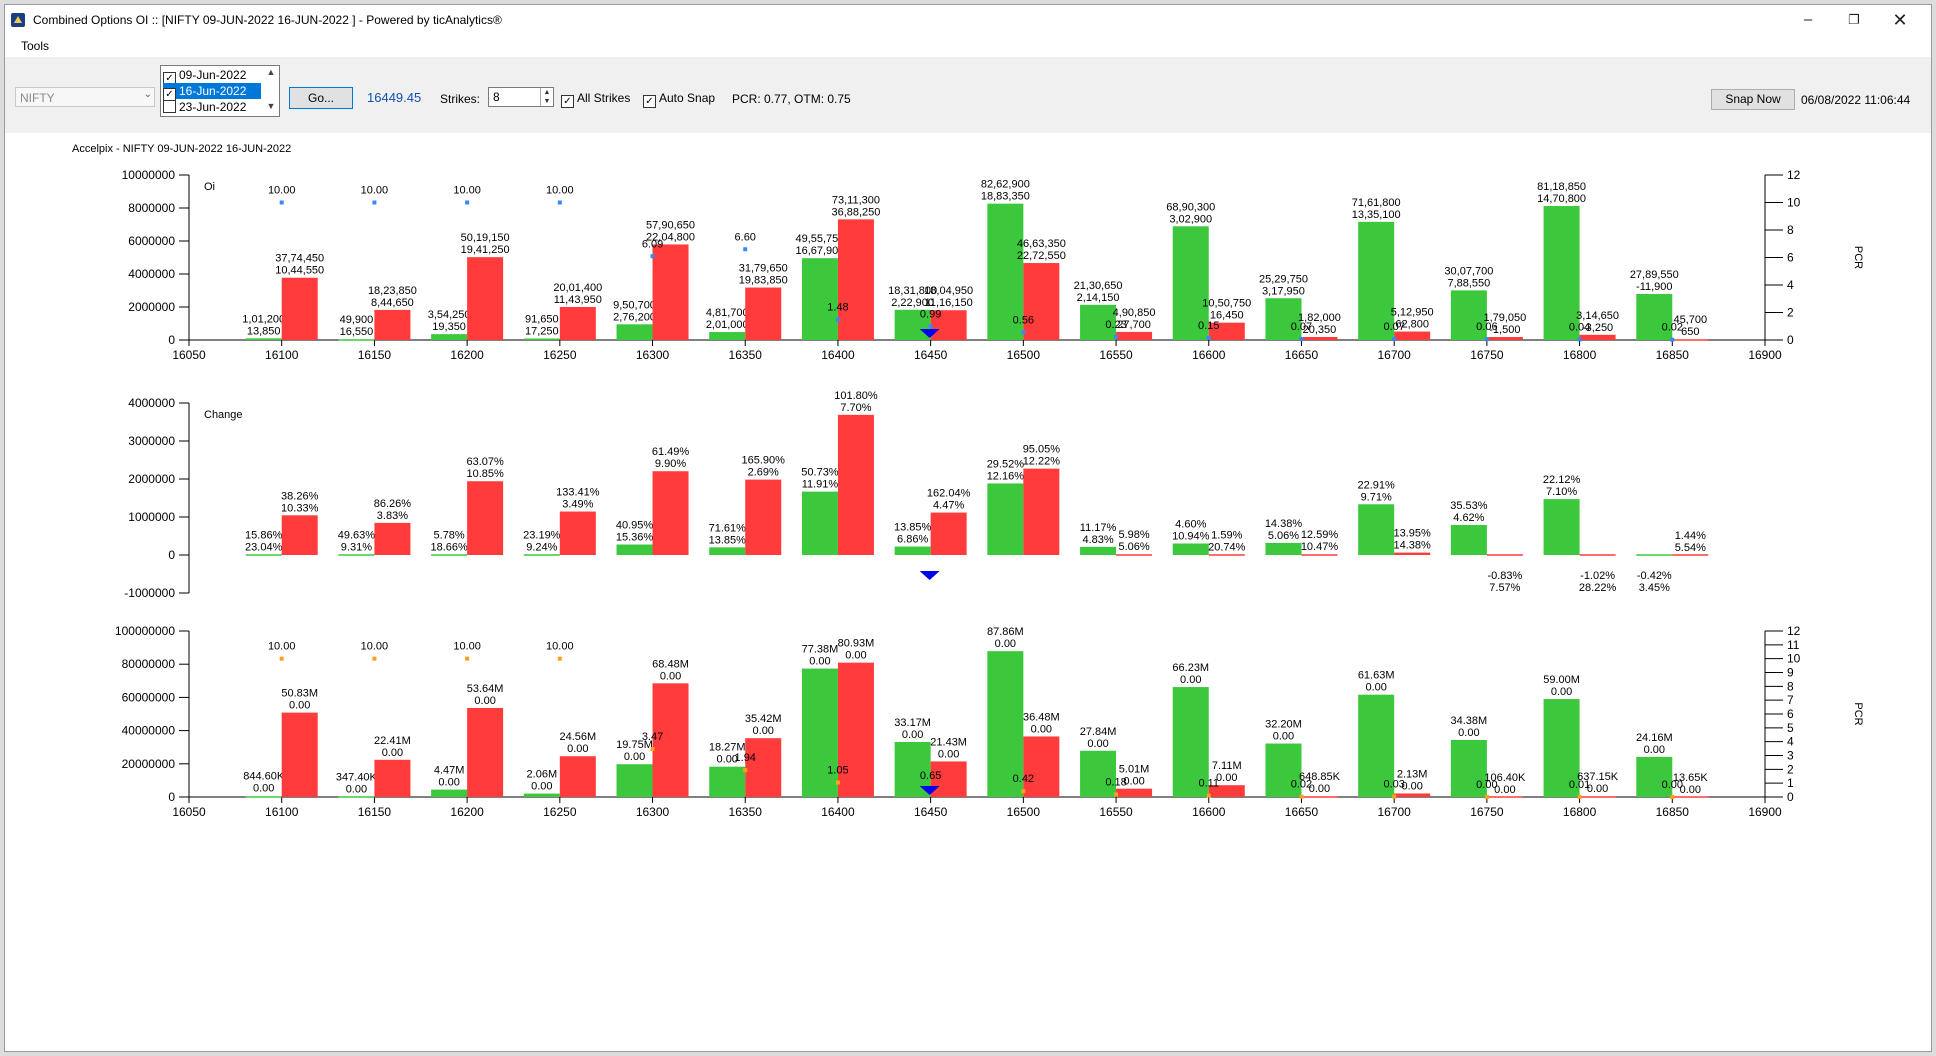 This screenshot has width=1936, height=1056. I want to click on bar-label: 18,04,950, so click(948, 291).